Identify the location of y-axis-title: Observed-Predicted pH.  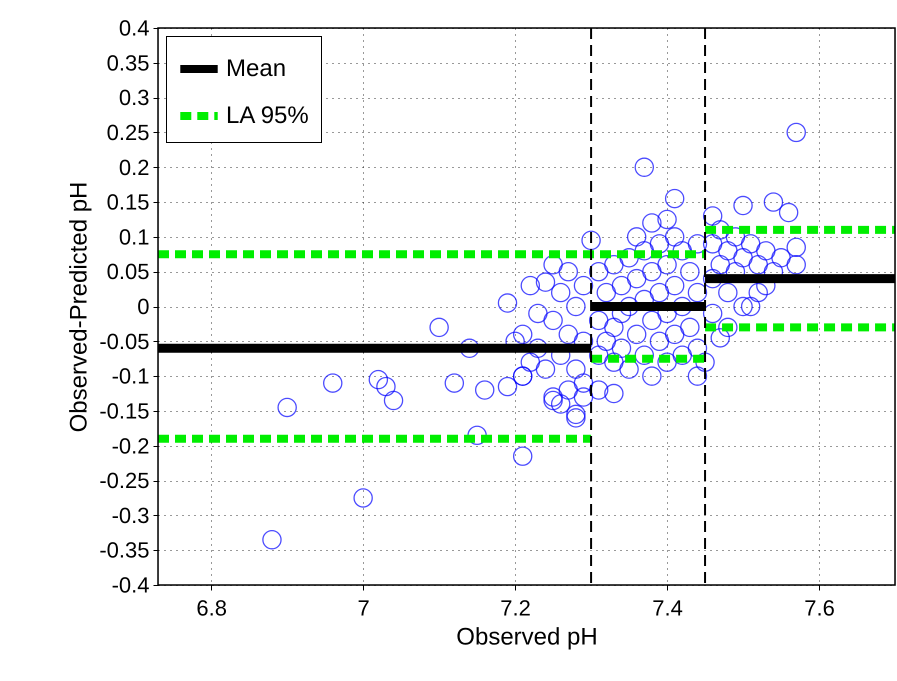
(78, 307).